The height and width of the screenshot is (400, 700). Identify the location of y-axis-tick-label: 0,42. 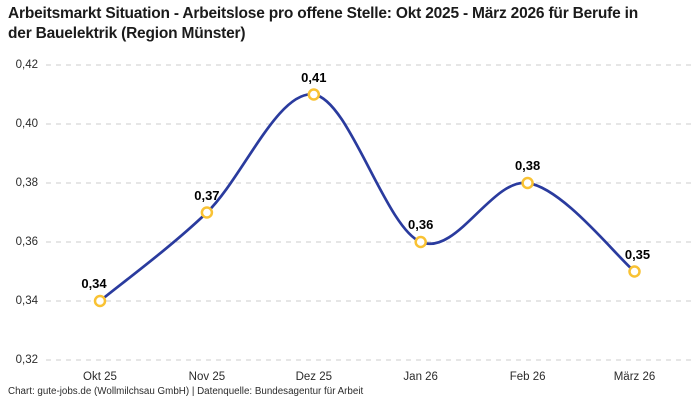
(26, 65).